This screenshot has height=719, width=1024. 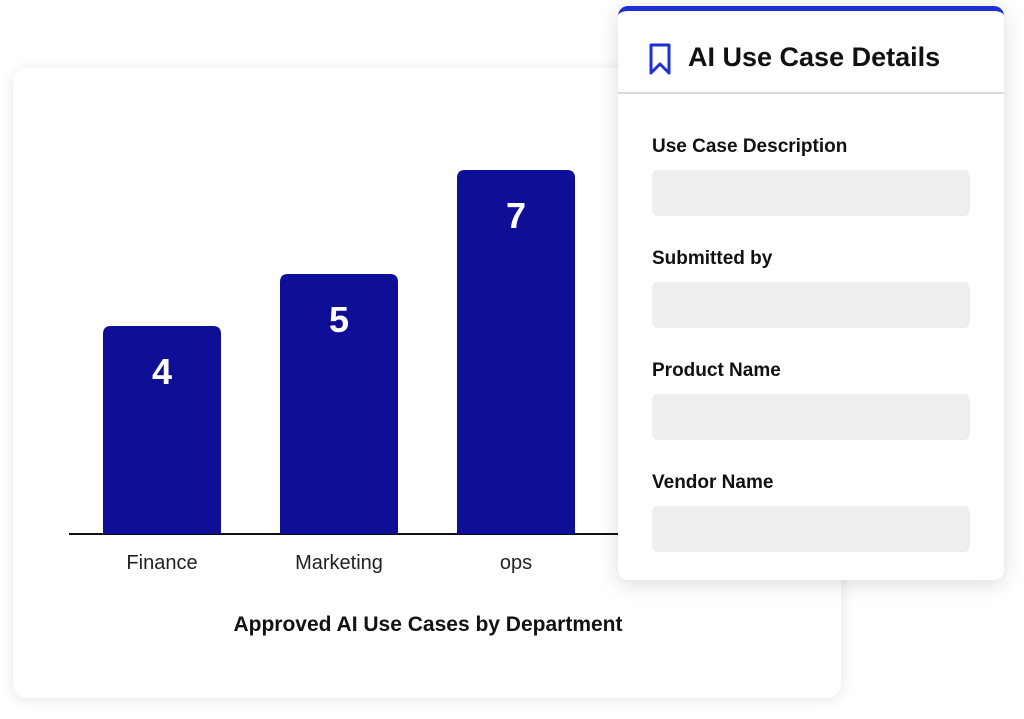 What do you see at coordinates (161, 563) in the screenshot?
I see `x-tick-label: Finance` at bounding box center [161, 563].